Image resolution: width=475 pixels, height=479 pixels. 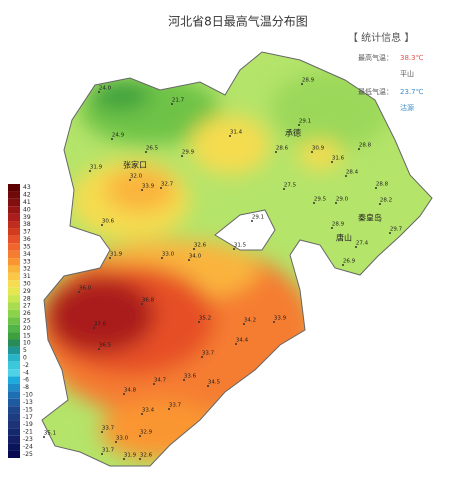 What do you see at coordinates (375, 91) in the screenshot?
I see `stats-label: 最低气温：` at bounding box center [375, 91].